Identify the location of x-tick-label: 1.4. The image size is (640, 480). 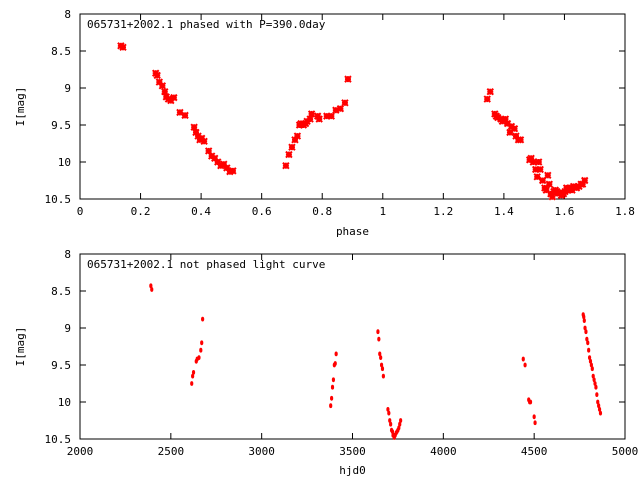
(504, 211).